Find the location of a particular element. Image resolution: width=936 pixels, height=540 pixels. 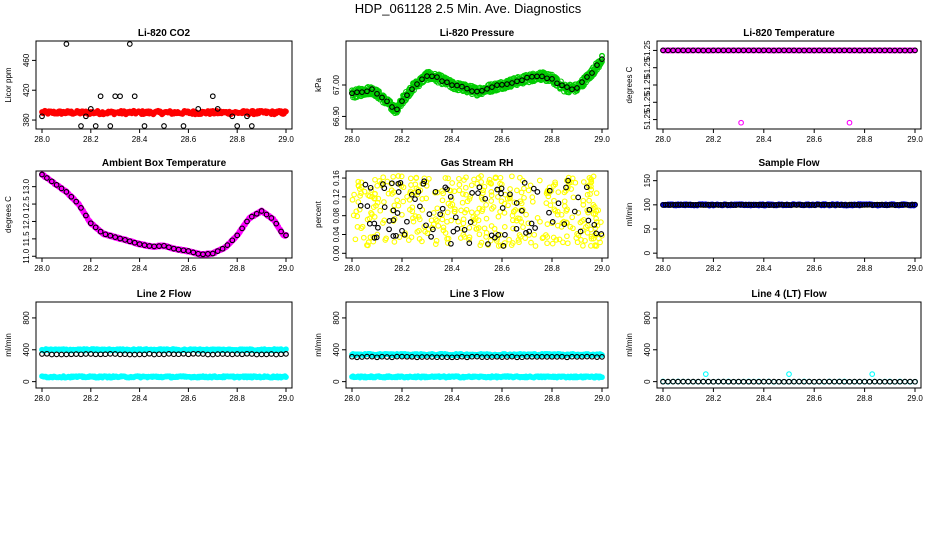

x-tick-label: 28.6 is located at coordinates (189, 139).